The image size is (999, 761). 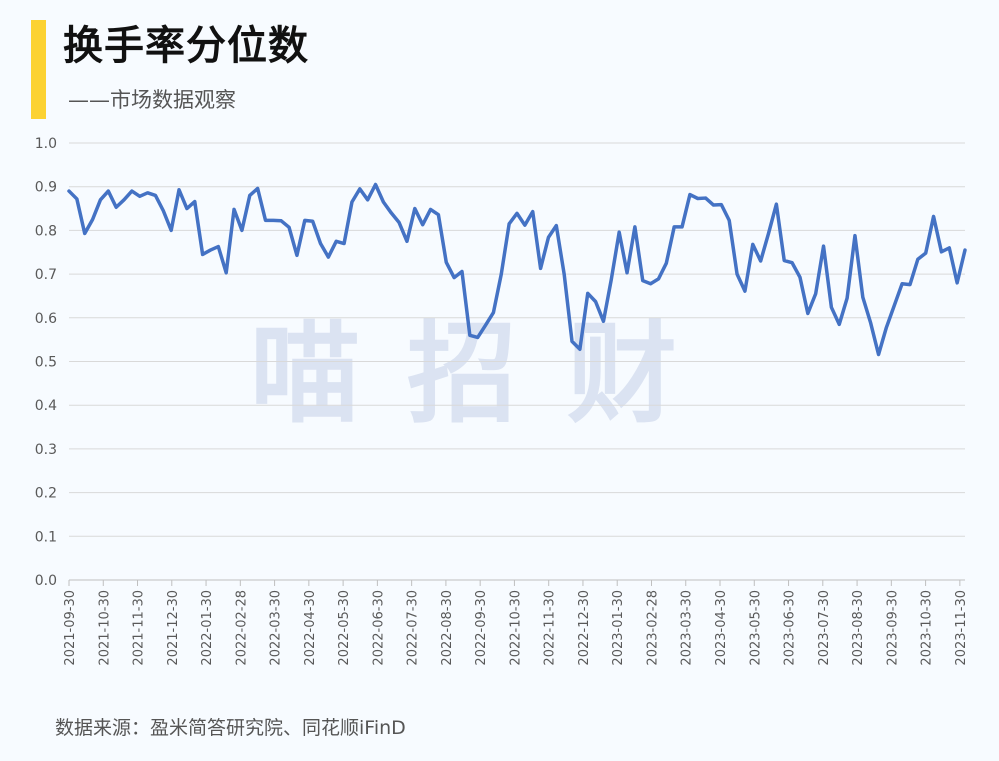 What do you see at coordinates (104, 628) in the screenshot?
I see `x-tick-label: 2021-10-30` at bounding box center [104, 628].